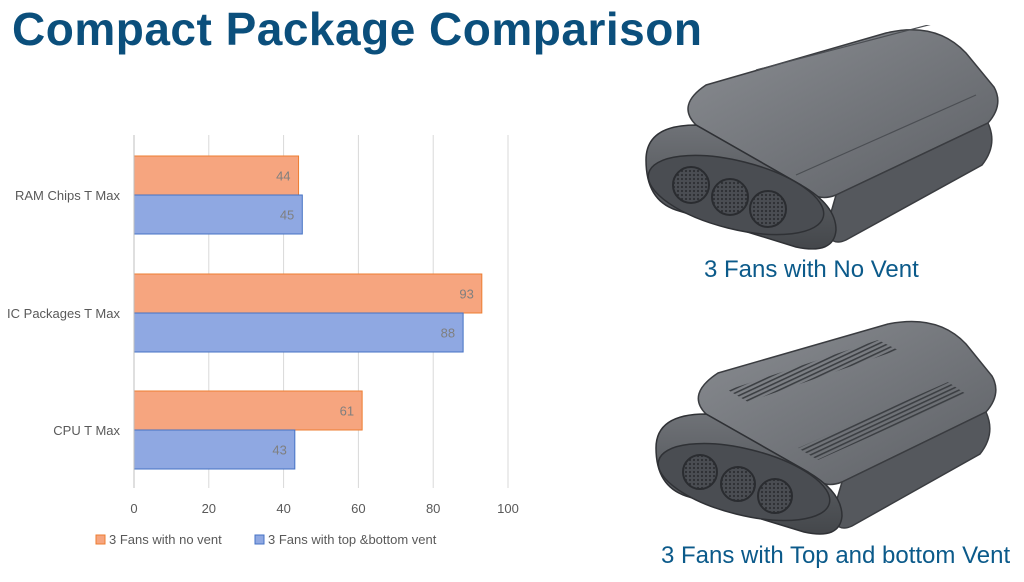 This screenshot has height=582, width=1024. I want to click on data-label: 93, so click(466, 294).